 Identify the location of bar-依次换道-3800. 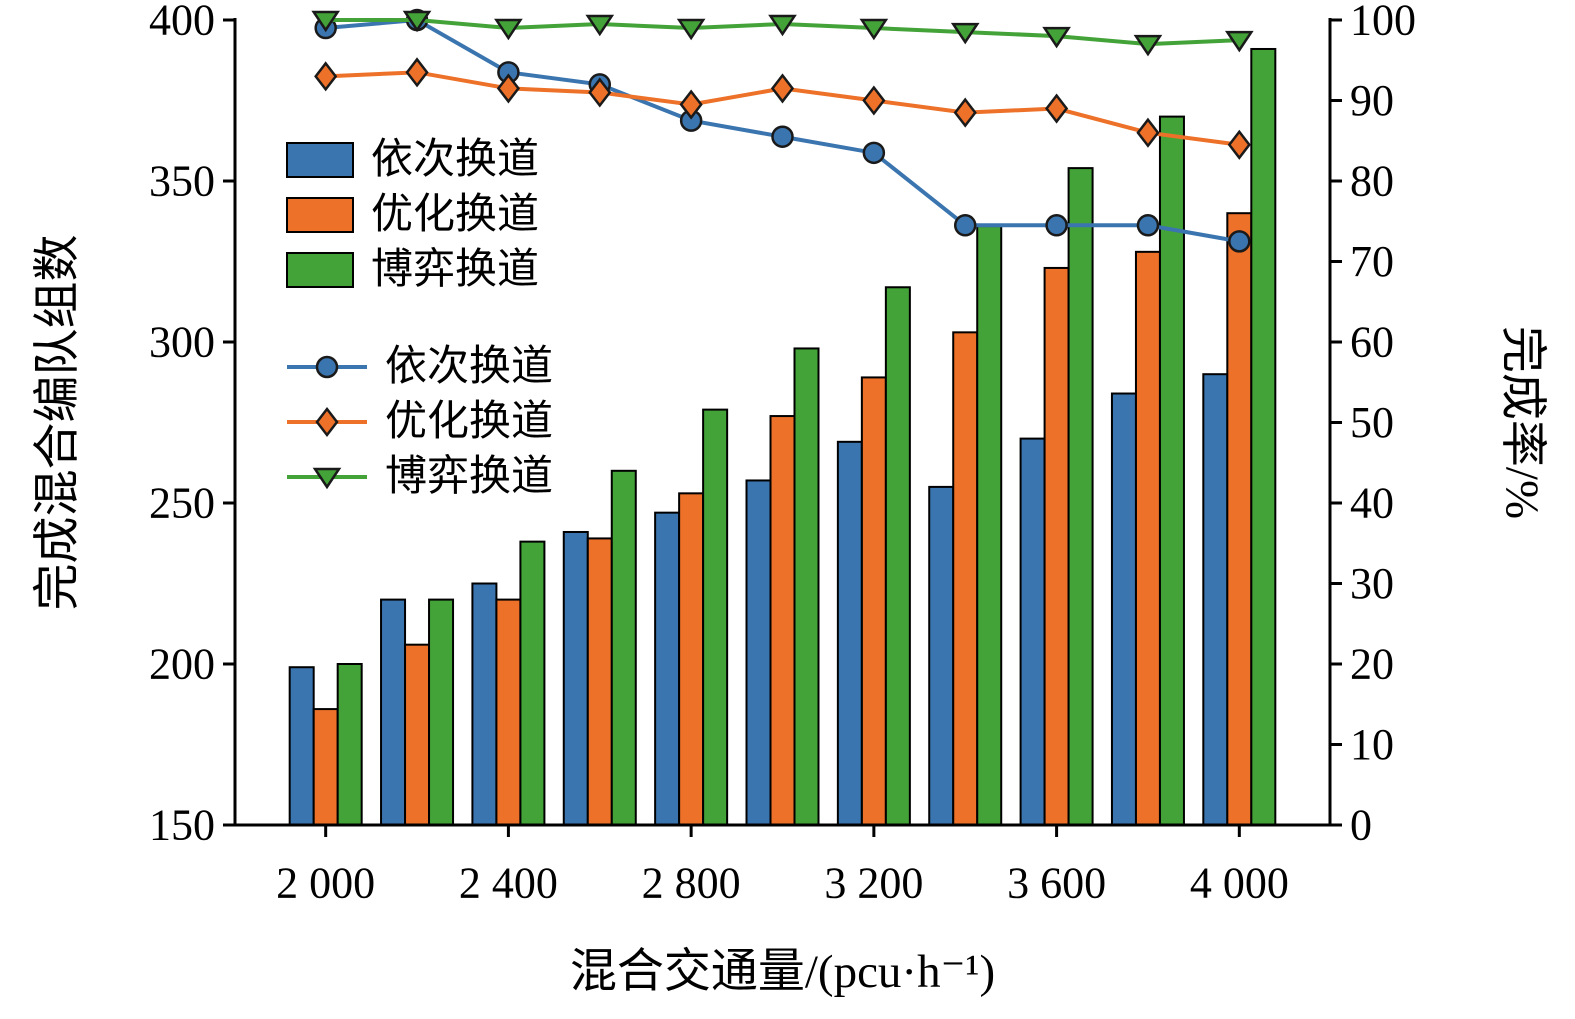
(1123, 609).